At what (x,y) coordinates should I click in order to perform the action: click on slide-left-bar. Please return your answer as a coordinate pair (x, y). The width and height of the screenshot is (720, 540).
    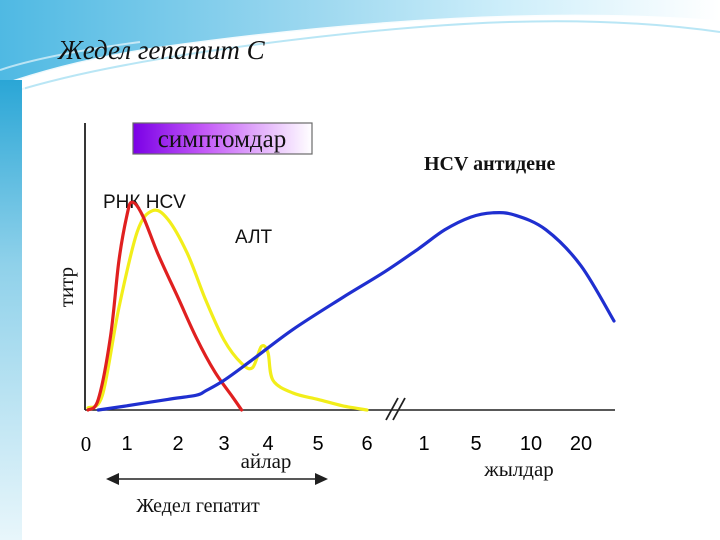
    Looking at the image, I should click on (11, 310).